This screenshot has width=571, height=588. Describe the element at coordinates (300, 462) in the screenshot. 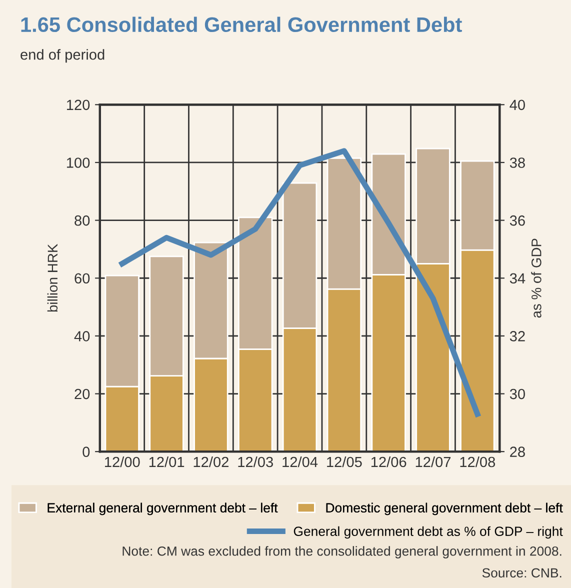

I see `x-tick-label: 12/04` at that location.